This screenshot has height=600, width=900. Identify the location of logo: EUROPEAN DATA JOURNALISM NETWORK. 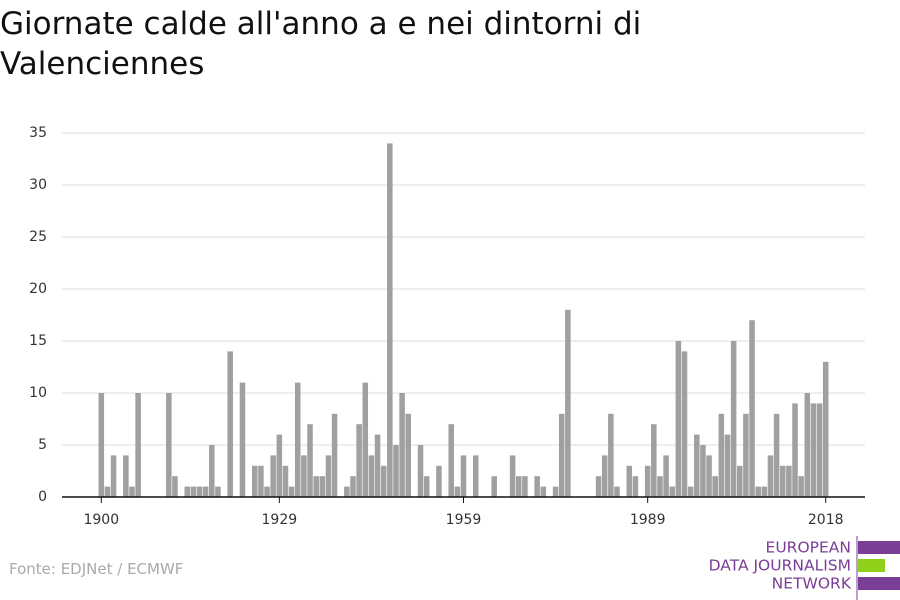
(804, 568).